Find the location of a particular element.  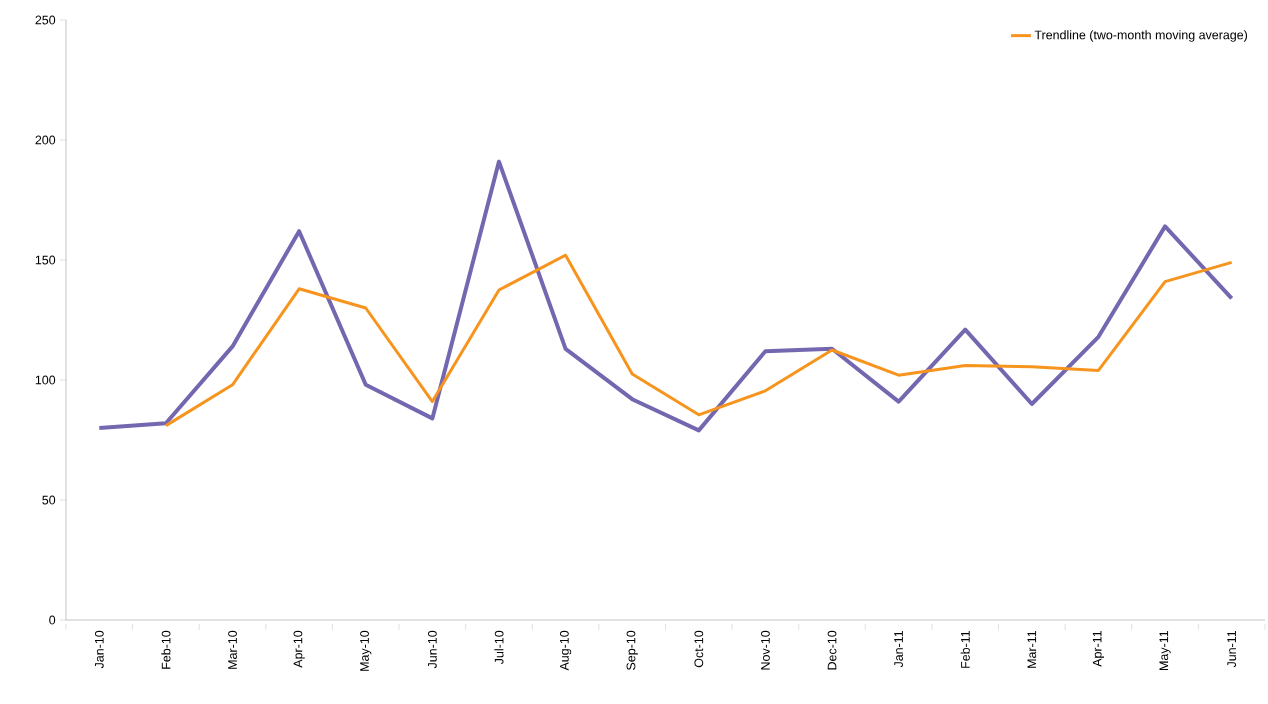

x-tick-label: Oct-10 is located at coordinates (699, 649).